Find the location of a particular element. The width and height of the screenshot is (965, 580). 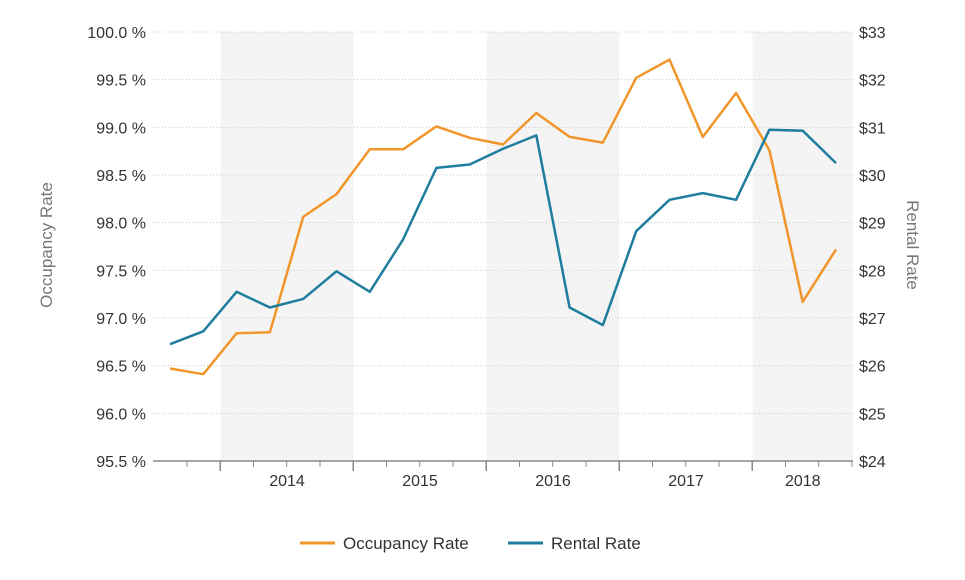

y-right-tick-label: $32 is located at coordinates (872, 81).